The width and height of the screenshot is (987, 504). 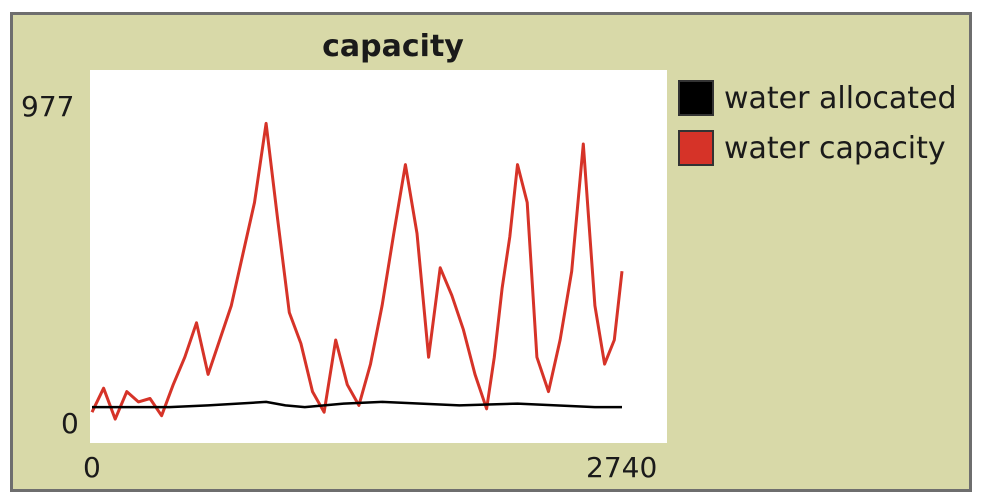 I want to click on legend-item-water-allocated: water allocated, so click(x=817, y=98).